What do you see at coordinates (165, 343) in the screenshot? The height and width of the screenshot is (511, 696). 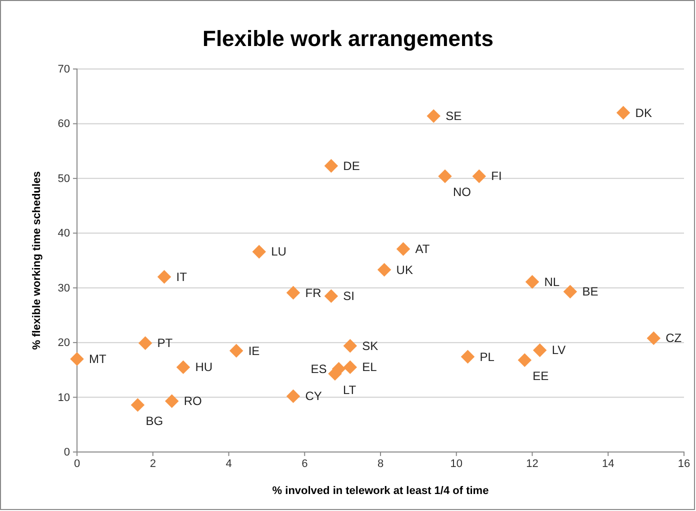 I see `annotation: PT` at bounding box center [165, 343].